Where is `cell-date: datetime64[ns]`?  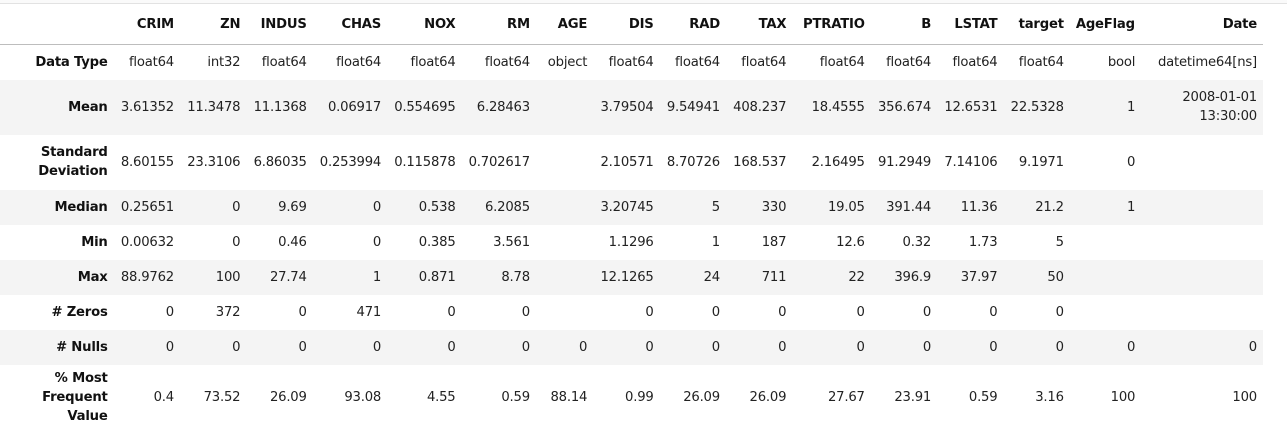
cell-date: datetime64[ns] is located at coordinates (1207, 62).